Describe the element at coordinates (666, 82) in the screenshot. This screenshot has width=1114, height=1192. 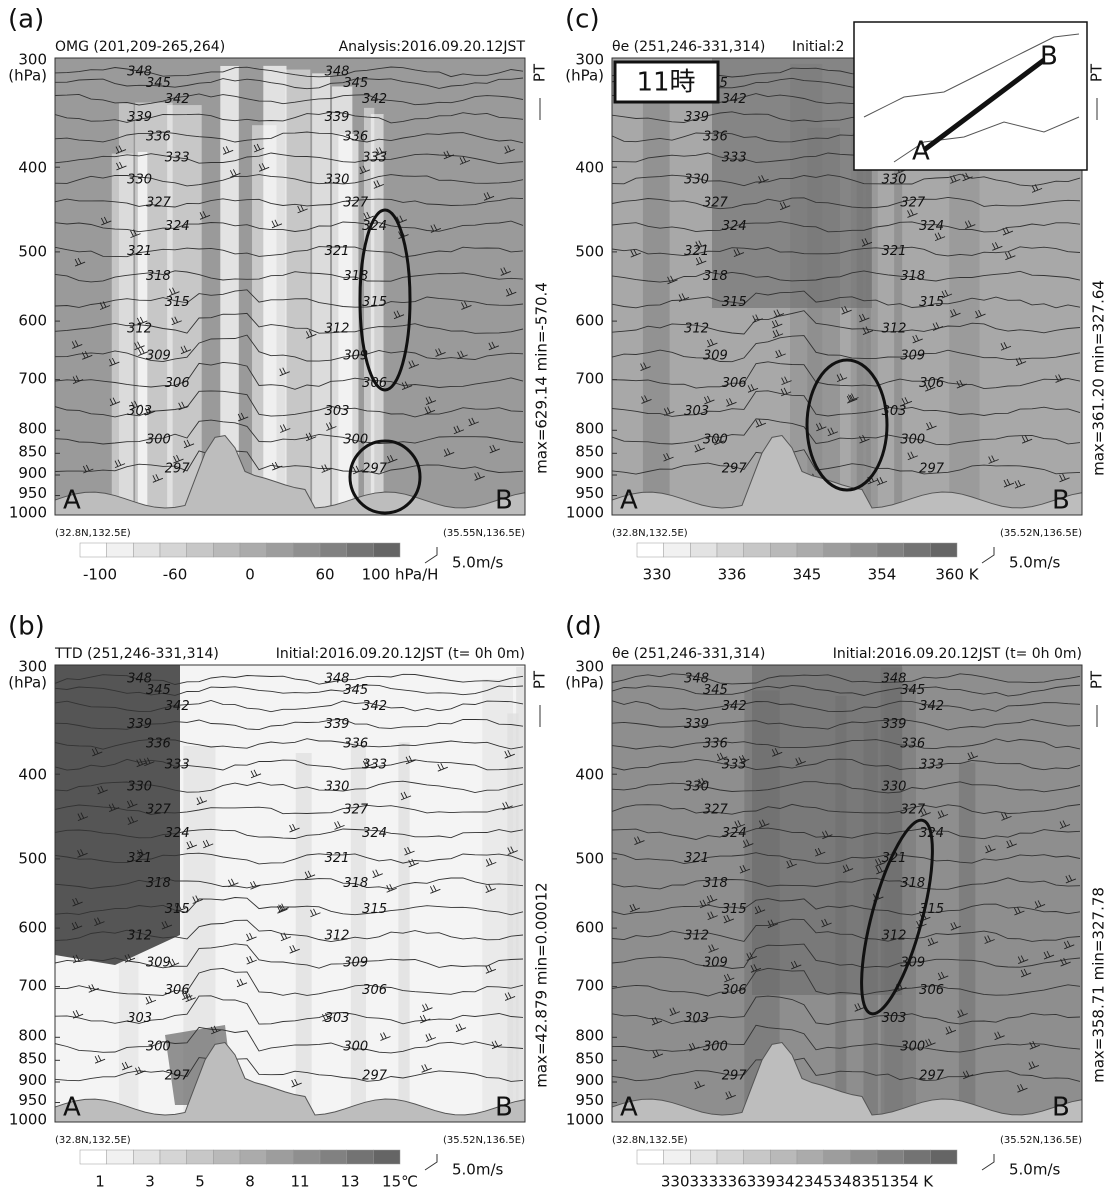
I see `time-box` at that location.